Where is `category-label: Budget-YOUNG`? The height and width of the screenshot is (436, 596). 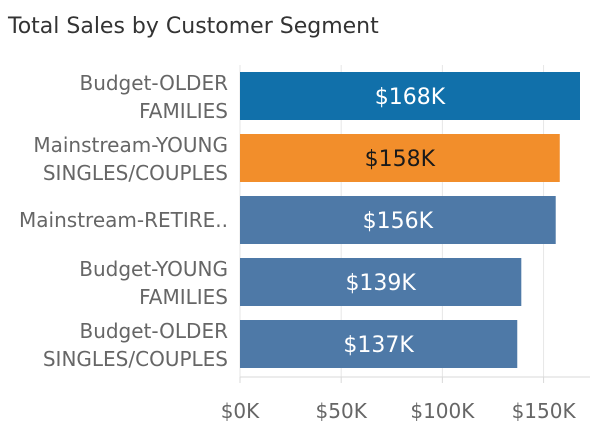
category-label: Budget-YOUNG is located at coordinates (153, 269).